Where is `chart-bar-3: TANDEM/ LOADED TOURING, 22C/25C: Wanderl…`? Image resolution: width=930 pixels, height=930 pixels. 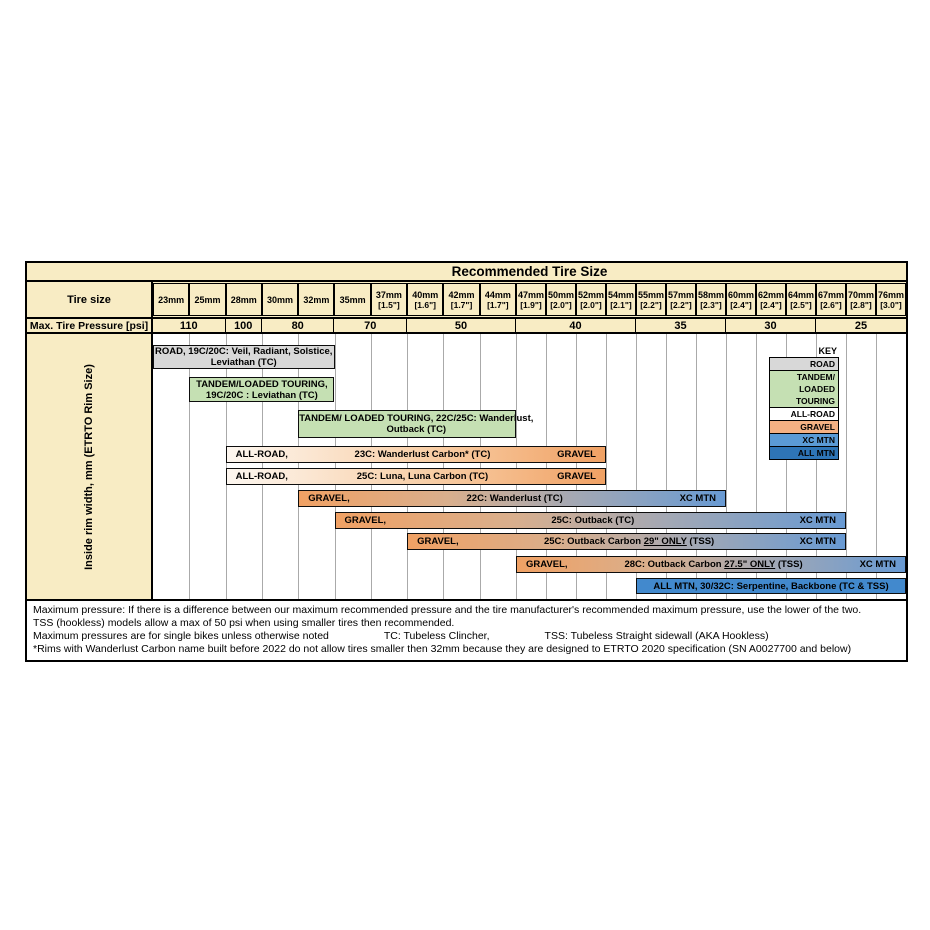 chart-bar-3: TANDEM/ LOADED TOURING, 22C/25C: Wanderl… is located at coordinates (415, 424).